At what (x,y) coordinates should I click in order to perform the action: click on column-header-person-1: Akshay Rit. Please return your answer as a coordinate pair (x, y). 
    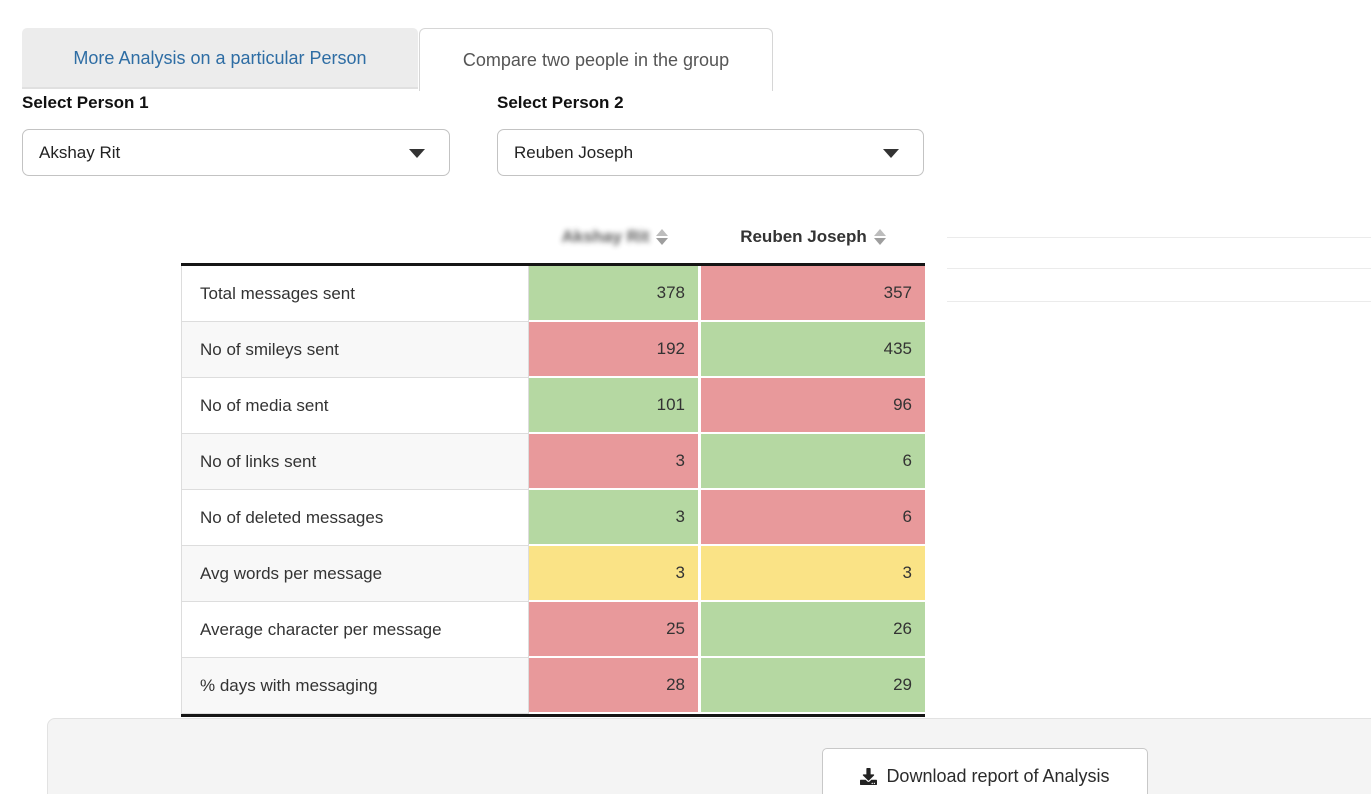
    Looking at the image, I should click on (615, 237).